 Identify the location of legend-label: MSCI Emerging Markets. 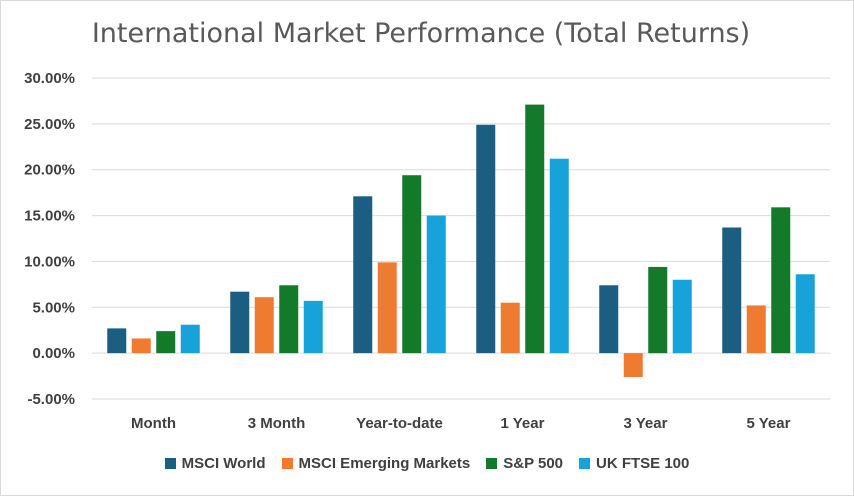
(384, 463).